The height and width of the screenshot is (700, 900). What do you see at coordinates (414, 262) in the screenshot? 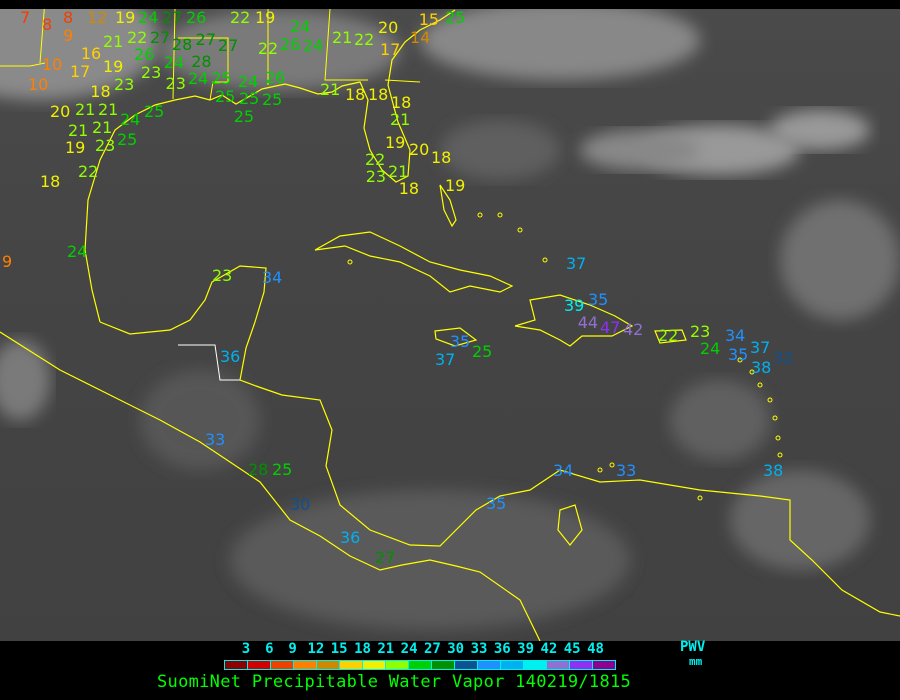
I see `cuba-outline` at bounding box center [414, 262].